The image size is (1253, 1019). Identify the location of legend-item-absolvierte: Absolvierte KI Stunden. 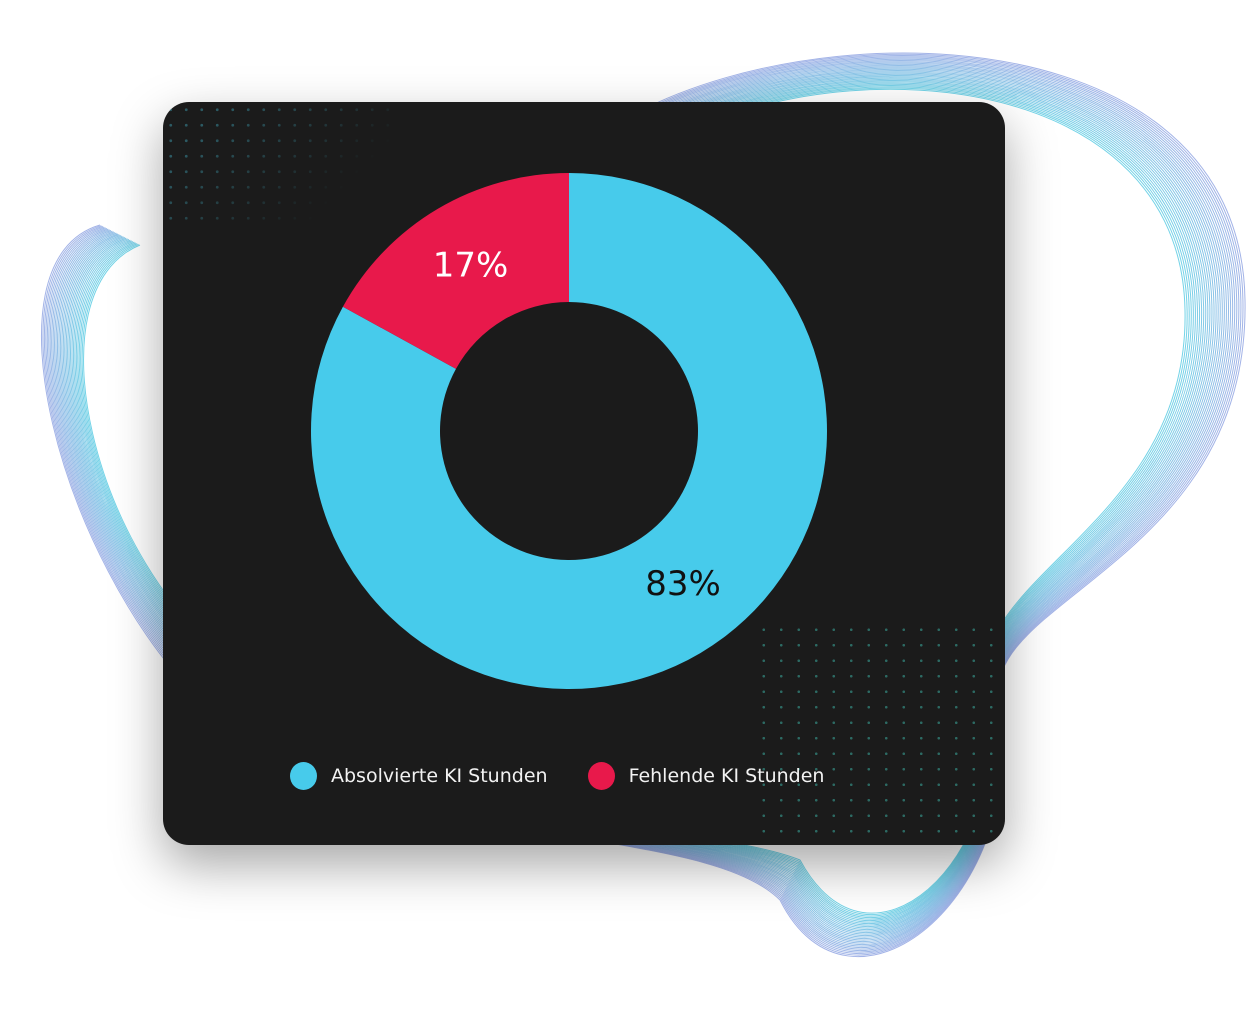
(419, 776).